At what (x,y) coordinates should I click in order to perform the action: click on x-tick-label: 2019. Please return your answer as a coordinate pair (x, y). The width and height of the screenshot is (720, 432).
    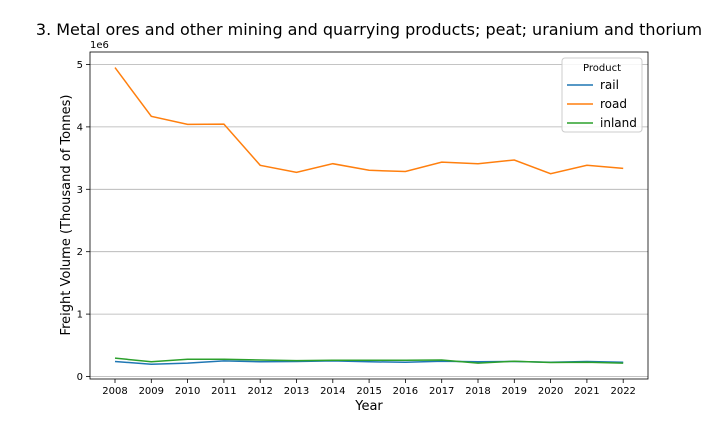
    Looking at the image, I should click on (514, 391).